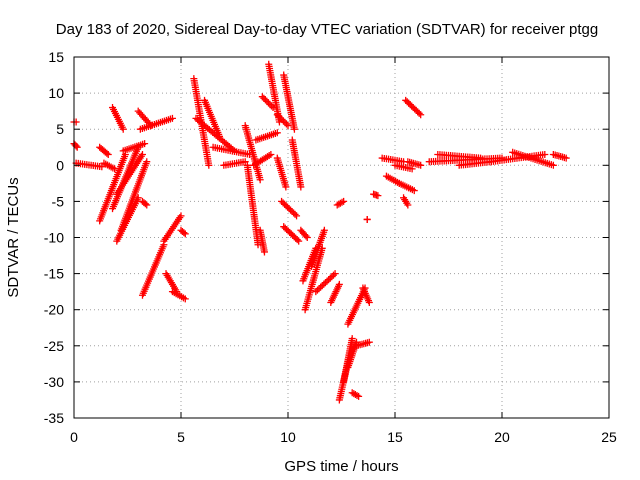 The height and width of the screenshot is (480, 640). Describe the element at coordinates (54, 418) in the screenshot. I see `y-tick-label: -35` at that location.